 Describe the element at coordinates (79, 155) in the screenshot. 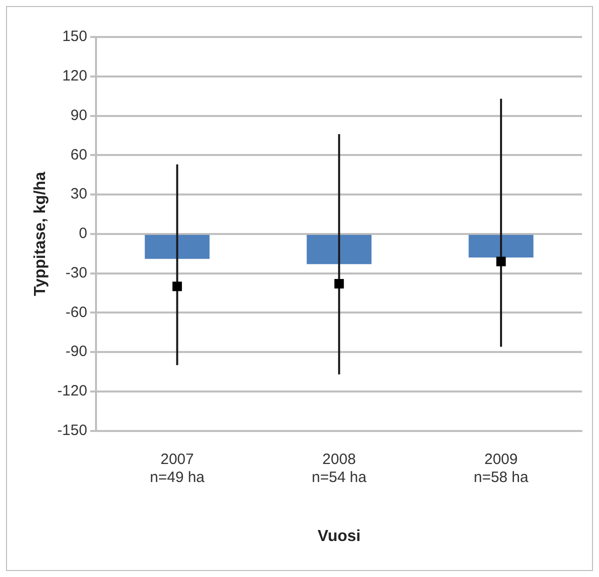

I see `y-tick-label: 60` at that location.